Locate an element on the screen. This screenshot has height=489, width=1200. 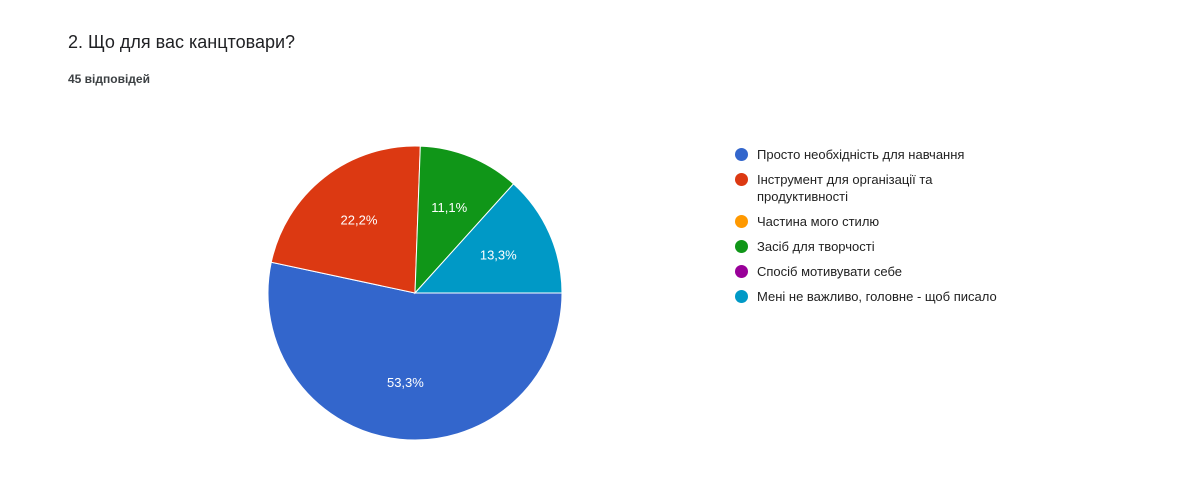
legend-label: Засіб для творчості is located at coordinates (816, 246).